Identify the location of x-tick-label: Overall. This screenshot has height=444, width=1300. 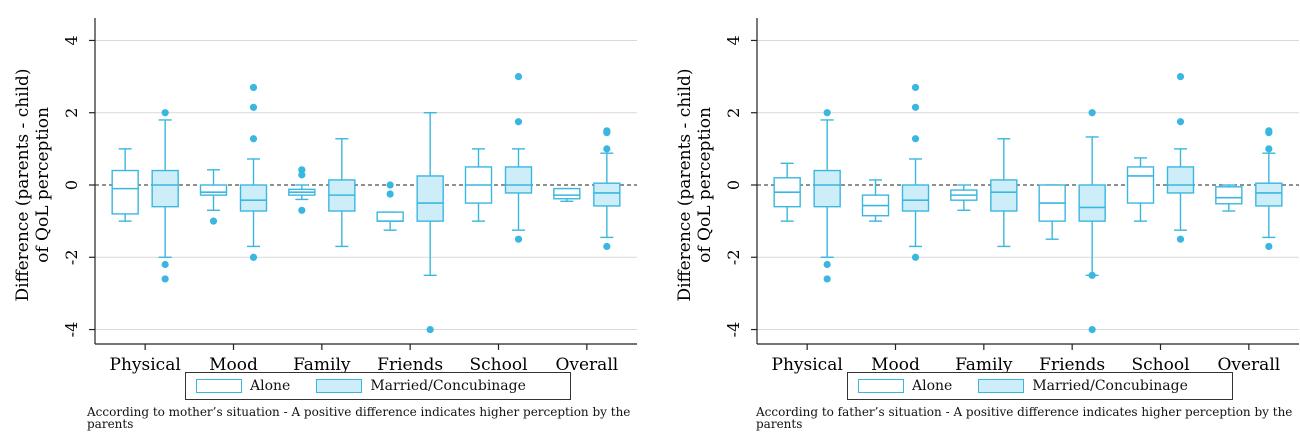
(1248, 365).